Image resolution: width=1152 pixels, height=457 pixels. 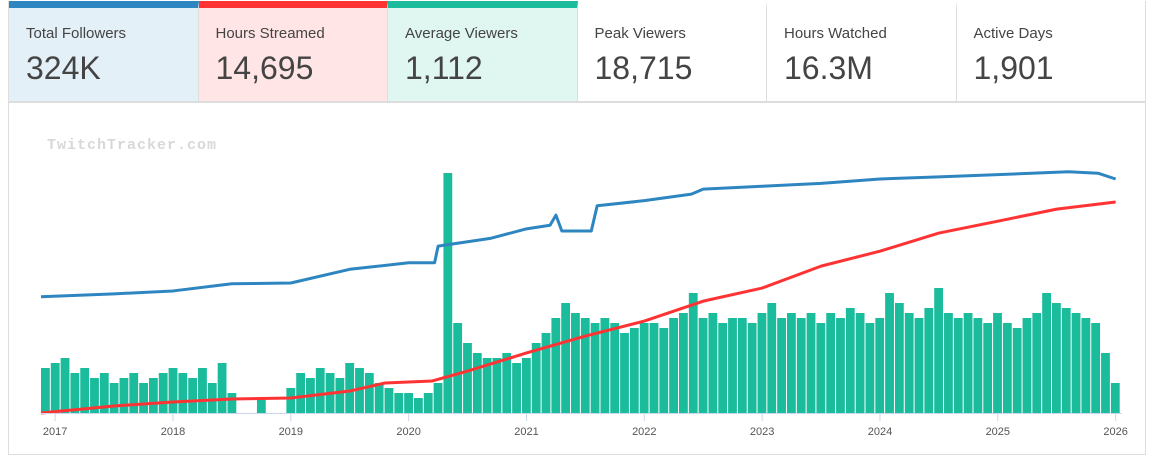 What do you see at coordinates (526, 432) in the screenshot?
I see `x-tick-label: 2021` at bounding box center [526, 432].